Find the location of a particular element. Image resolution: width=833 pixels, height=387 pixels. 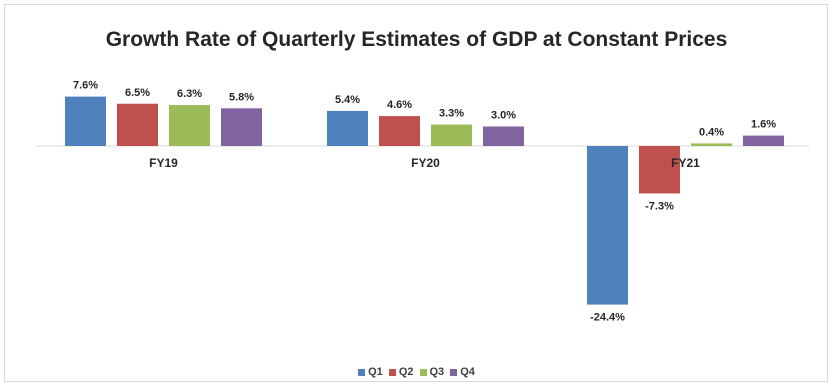

bar-fy21-q3 is located at coordinates (711, 144).